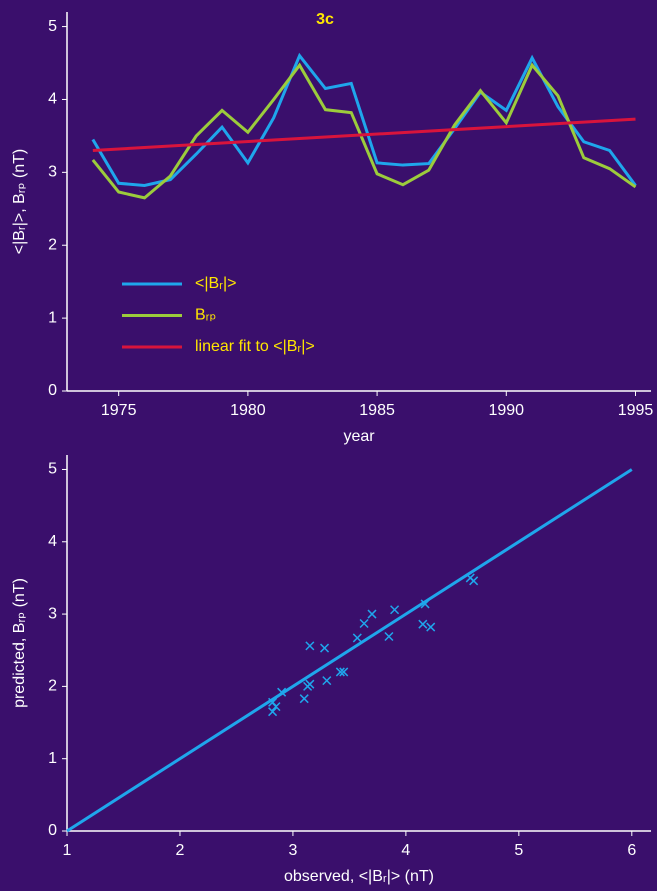 This screenshot has width=657, height=891. Describe the element at coordinates (325, 19) in the screenshot. I see `chart-title: 3c` at that location.